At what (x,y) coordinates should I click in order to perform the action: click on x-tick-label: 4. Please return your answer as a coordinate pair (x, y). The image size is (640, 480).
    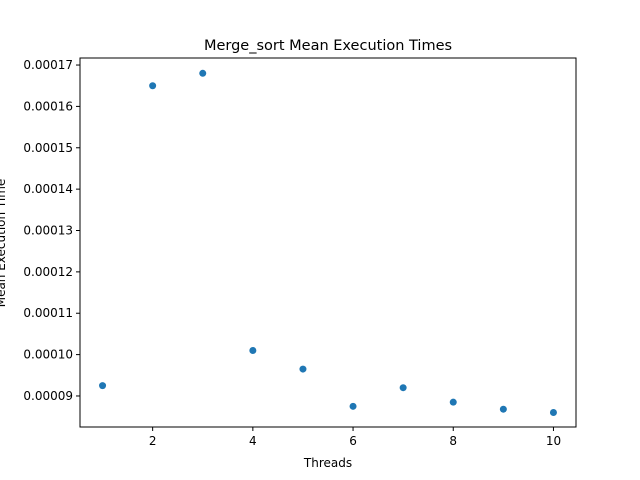
    Looking at the image, I should click on (253, 441).